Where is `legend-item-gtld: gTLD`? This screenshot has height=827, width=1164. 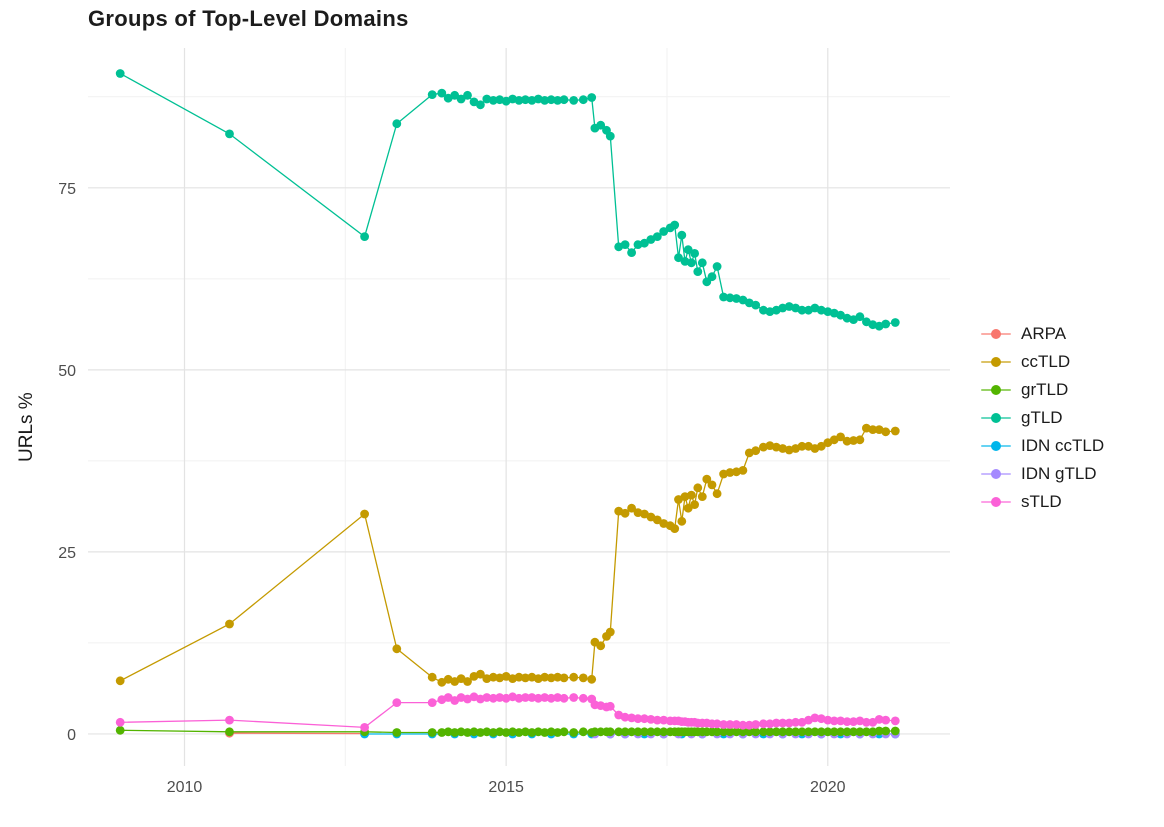
legend-item-gtld: gTLD is located at coordinates (1042, 418).